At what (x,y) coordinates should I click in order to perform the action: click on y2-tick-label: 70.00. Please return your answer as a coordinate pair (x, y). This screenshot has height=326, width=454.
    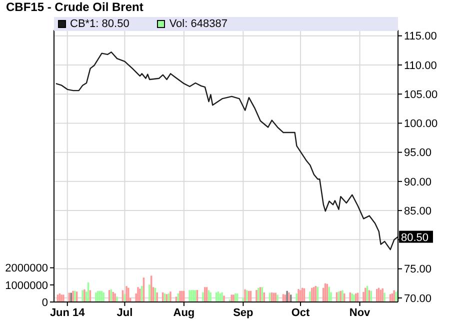
    Looking at the image, I should click on (418, 298).